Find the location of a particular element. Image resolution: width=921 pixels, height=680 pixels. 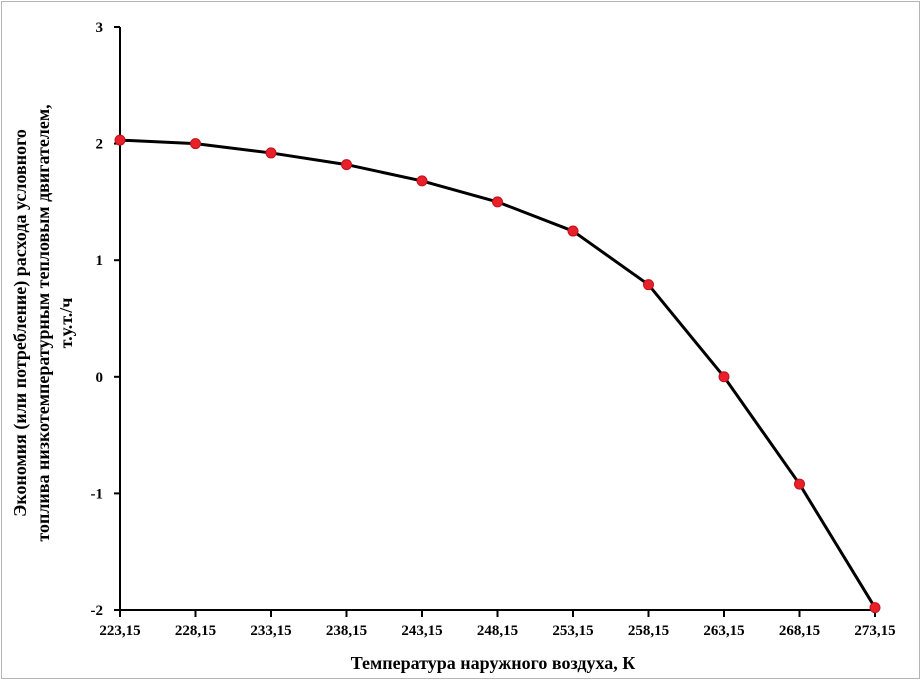

y-tick-label: 2 is located at coordinates (100, 145).